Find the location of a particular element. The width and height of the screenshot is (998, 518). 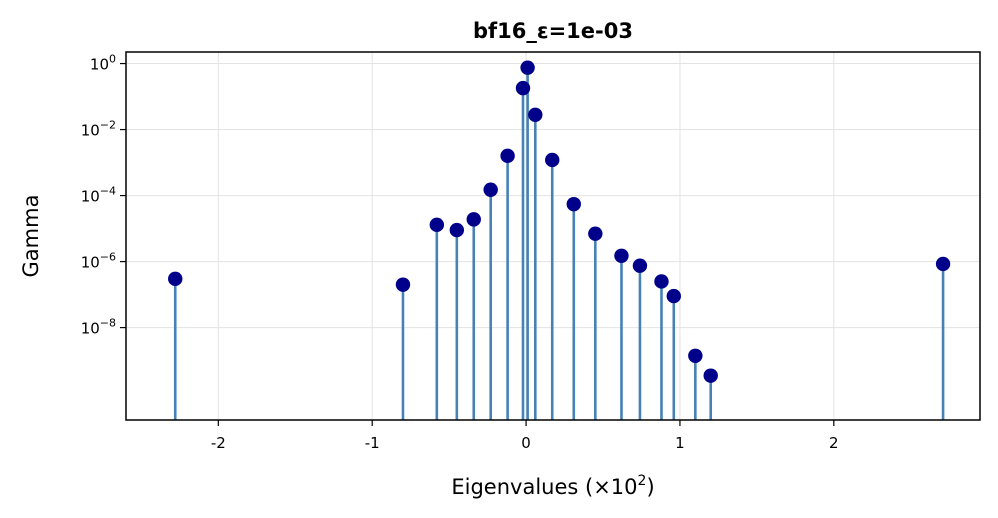

x-tick-label: 2 is located at coordinates (834, 443).